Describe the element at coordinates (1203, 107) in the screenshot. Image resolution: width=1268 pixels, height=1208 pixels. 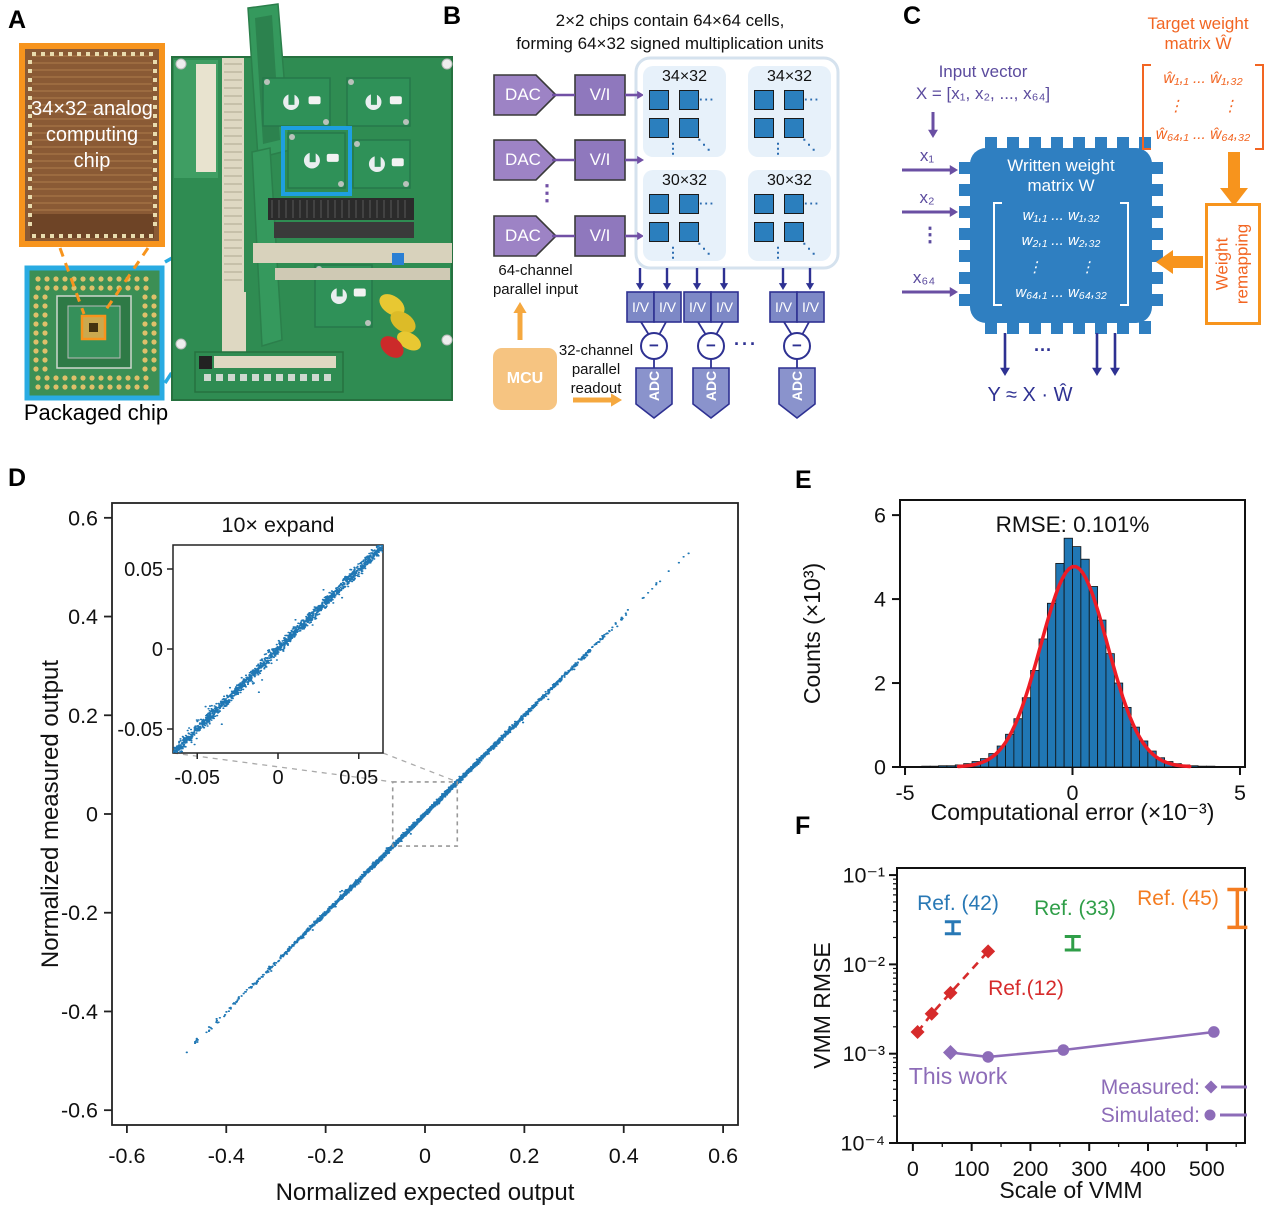
I see `matrix-row: ⋮ ⋮` at that location.